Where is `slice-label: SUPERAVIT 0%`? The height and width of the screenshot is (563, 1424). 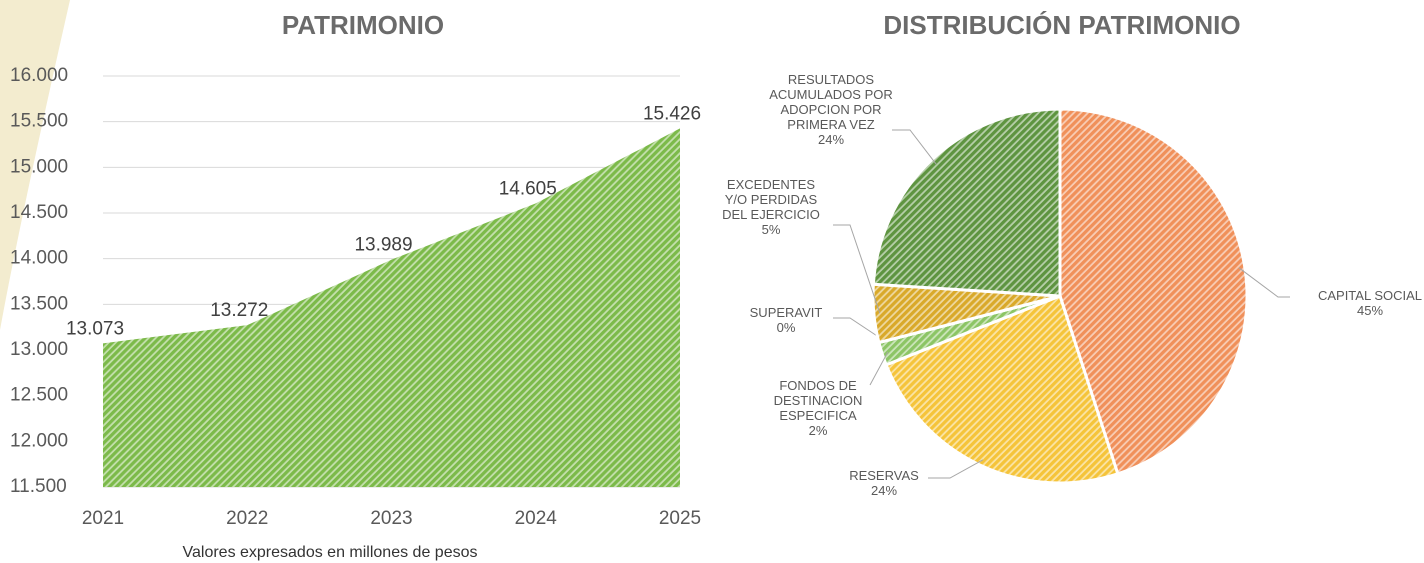 slice-label: SUPERAVIT 0% is located at coordinates (786, 320).